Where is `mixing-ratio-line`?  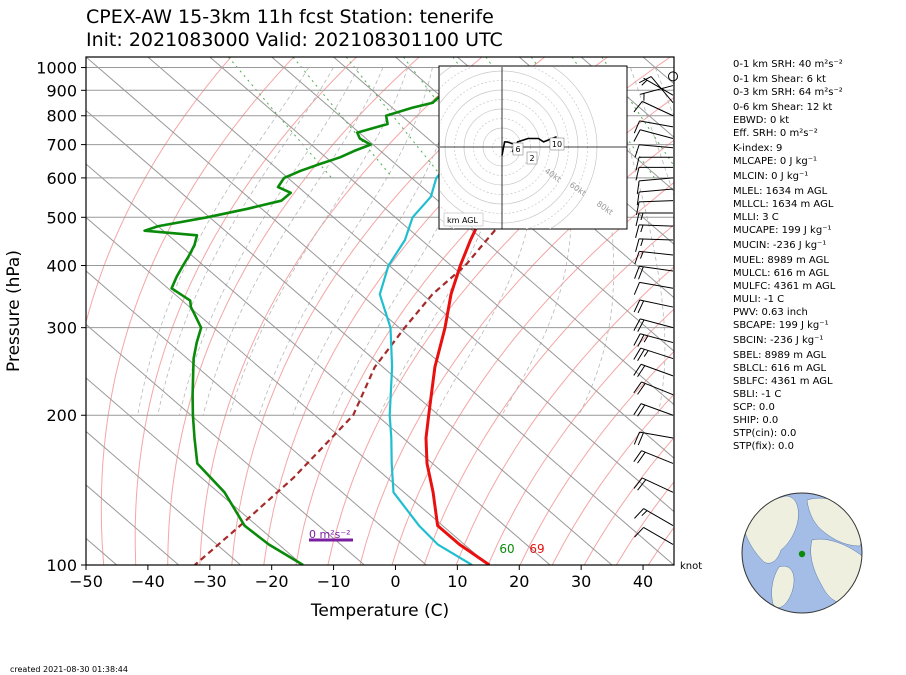
mixing-ratio-line is located at coordinates (343, 118).